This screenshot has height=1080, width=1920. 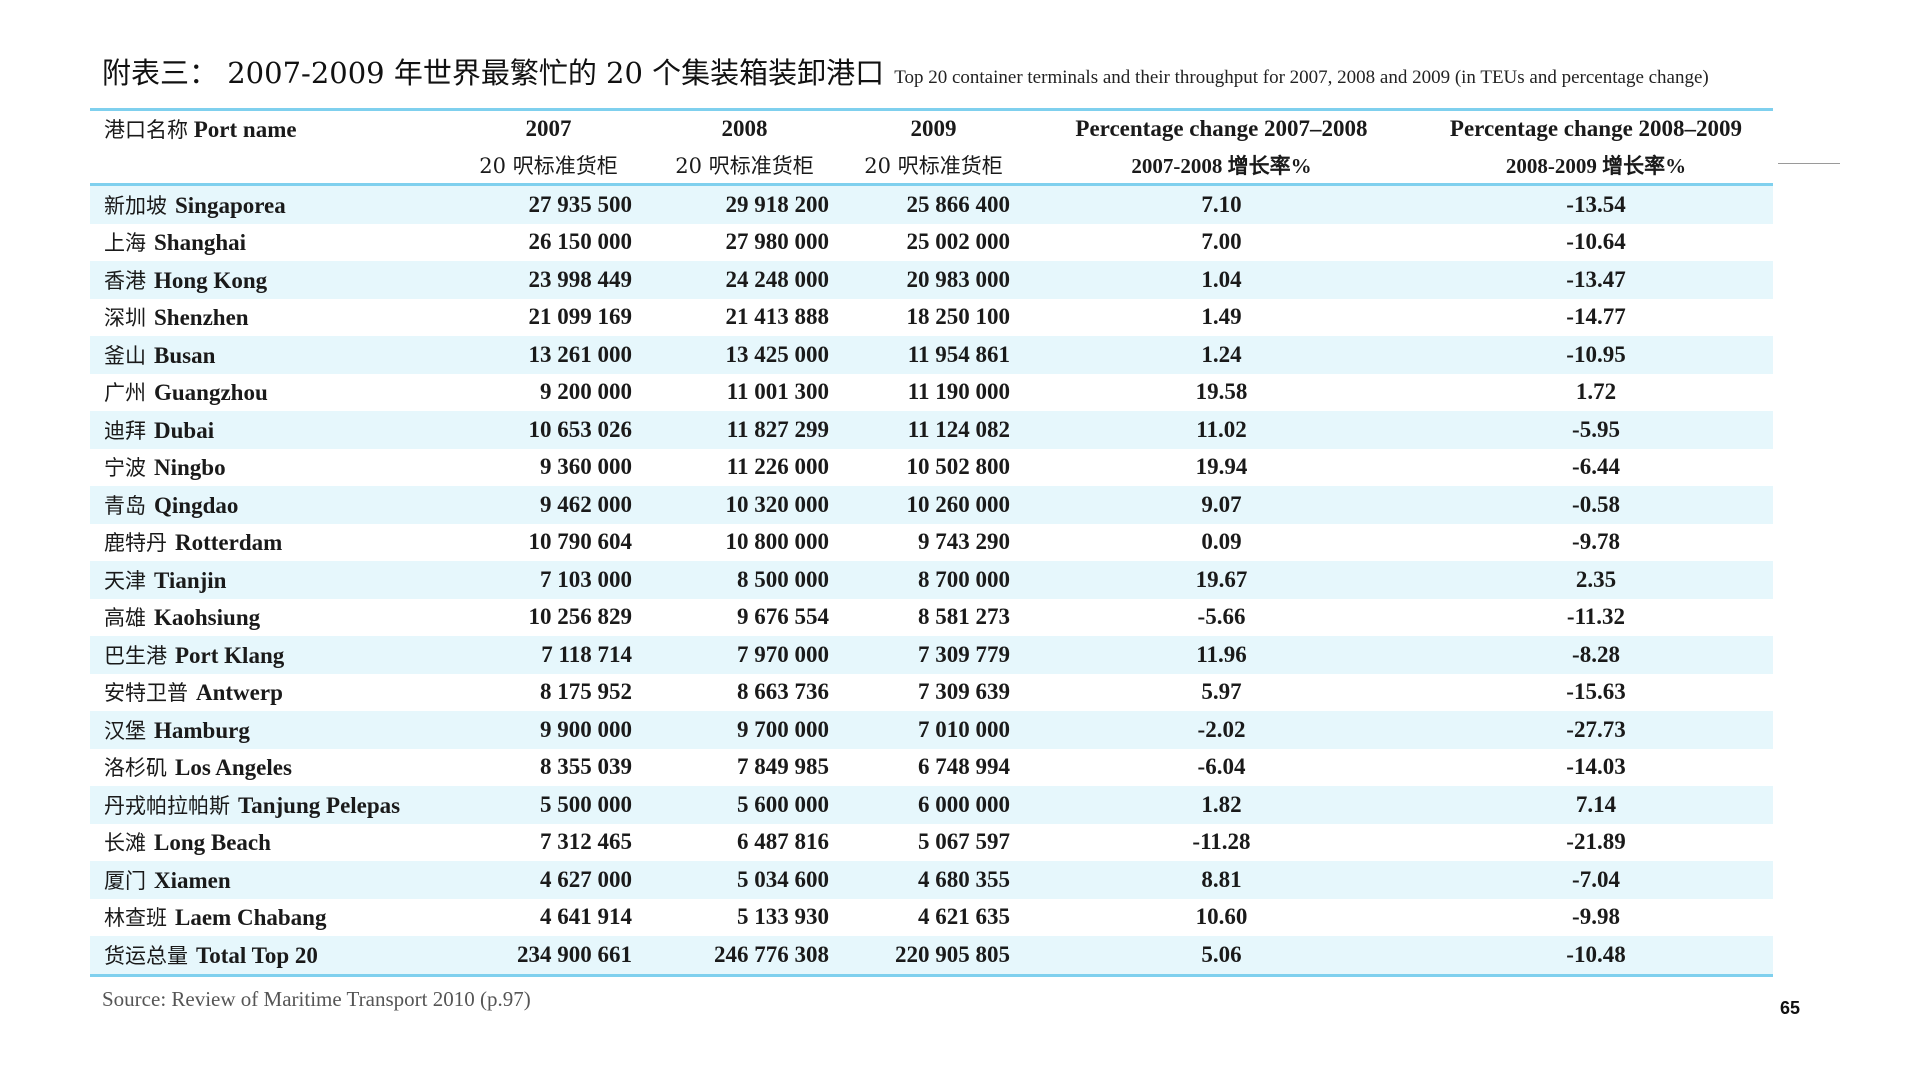 I want to click on header-2008: 2008, so click(x=744, y=128).